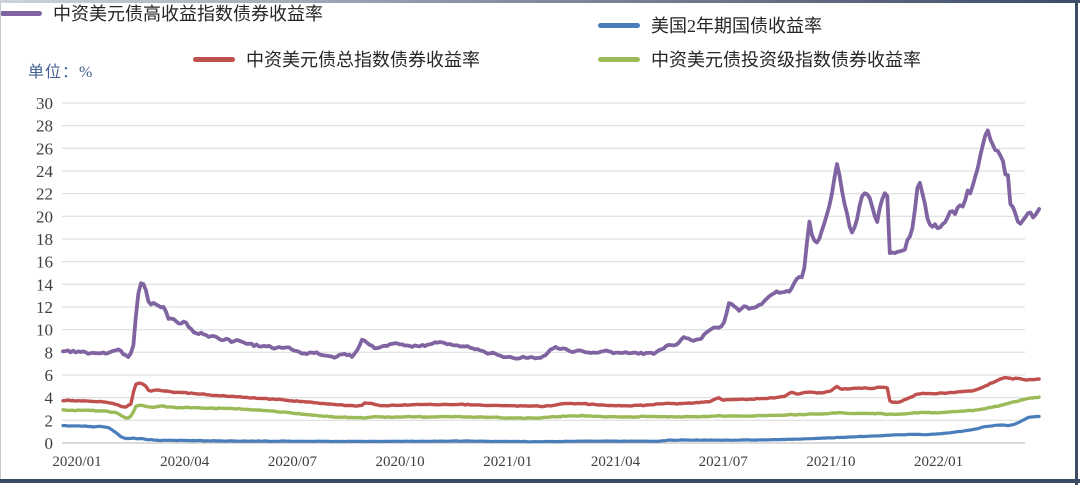 This screenshot has width=1080, height=490. What do you see at coordinates (619, 59) in the screenshot?
I see `legend-line-swatch-green` at bounding box center [619, 59].